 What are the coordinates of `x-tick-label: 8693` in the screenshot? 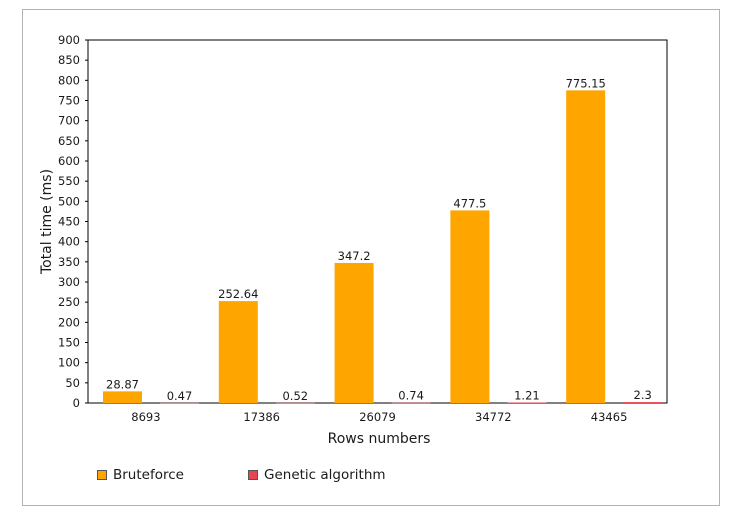 It's located at (145, 417).